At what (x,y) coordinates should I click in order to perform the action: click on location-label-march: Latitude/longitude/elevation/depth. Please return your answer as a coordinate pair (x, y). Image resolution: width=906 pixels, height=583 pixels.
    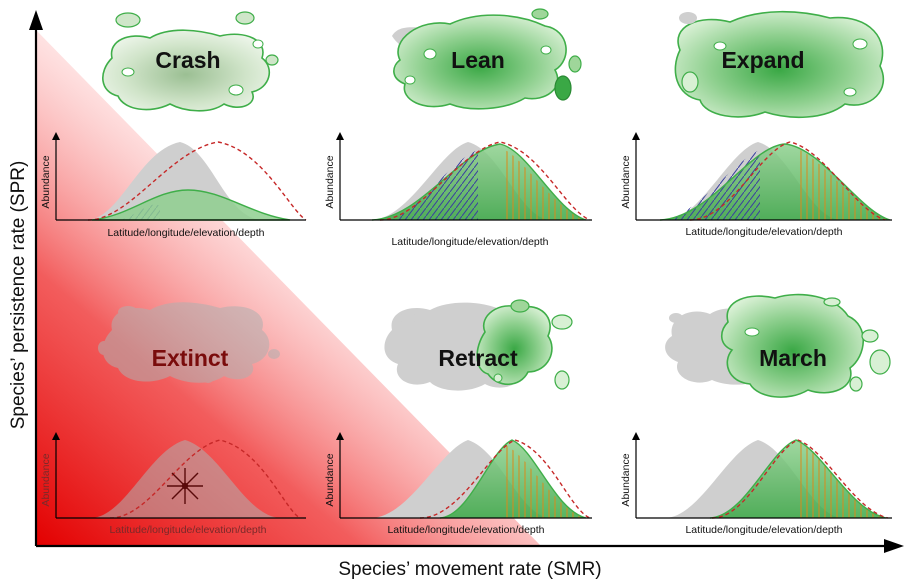
    Looking at the image, I should click on (763, 530).